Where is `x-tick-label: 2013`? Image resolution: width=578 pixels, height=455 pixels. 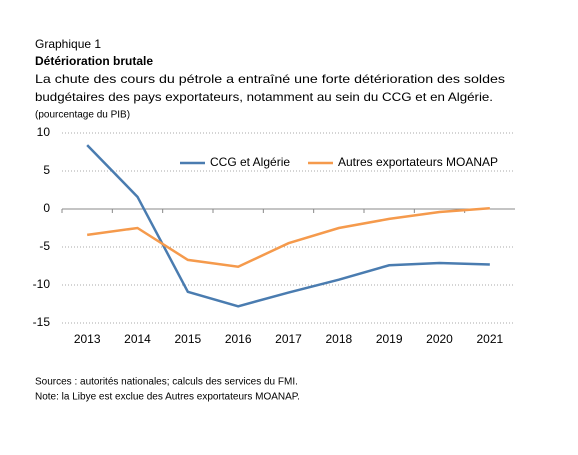
x-tick-label: 2013 is located at coordinates (87, 339).